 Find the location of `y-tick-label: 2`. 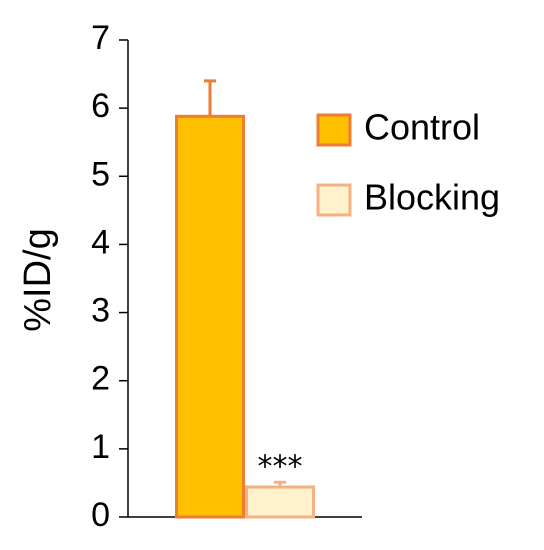

y-tick-label: 2 is located at coordinates (100, 379).